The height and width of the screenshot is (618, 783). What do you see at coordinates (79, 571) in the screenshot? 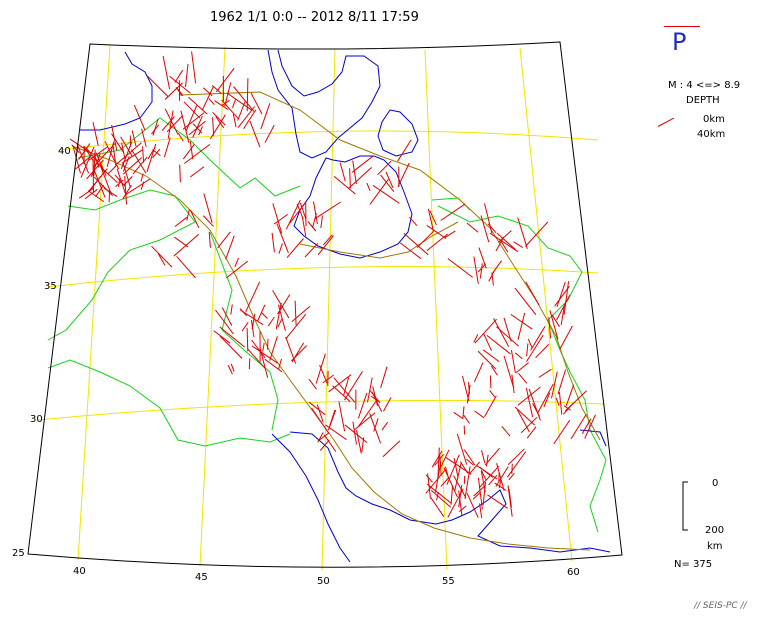
I see `lon-label-40: 40` at bounding box center [79, 571].